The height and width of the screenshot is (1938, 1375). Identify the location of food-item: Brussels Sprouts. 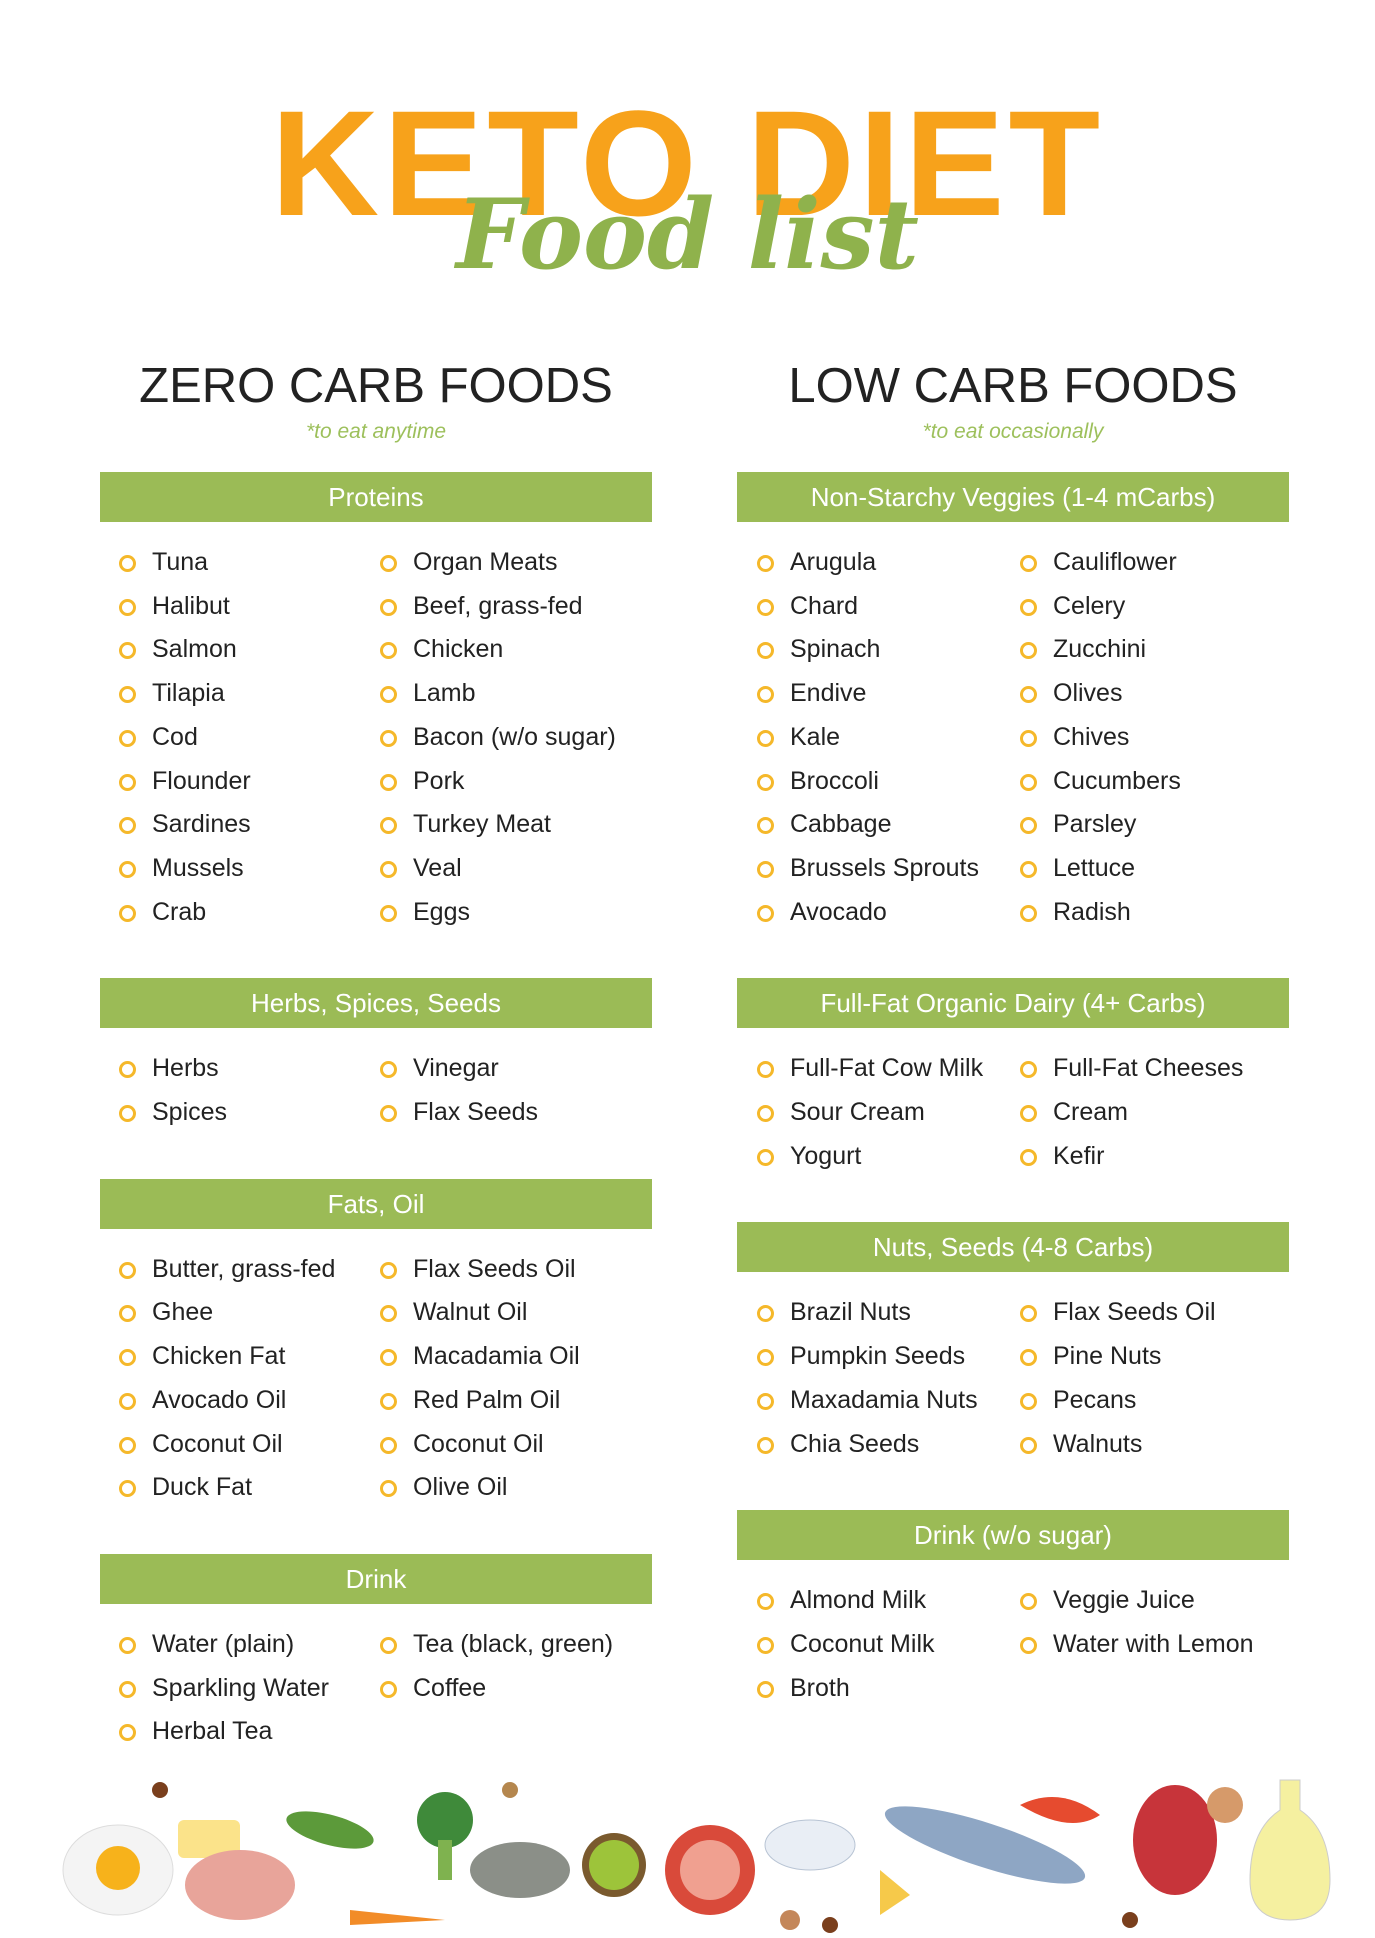
(884, 867).